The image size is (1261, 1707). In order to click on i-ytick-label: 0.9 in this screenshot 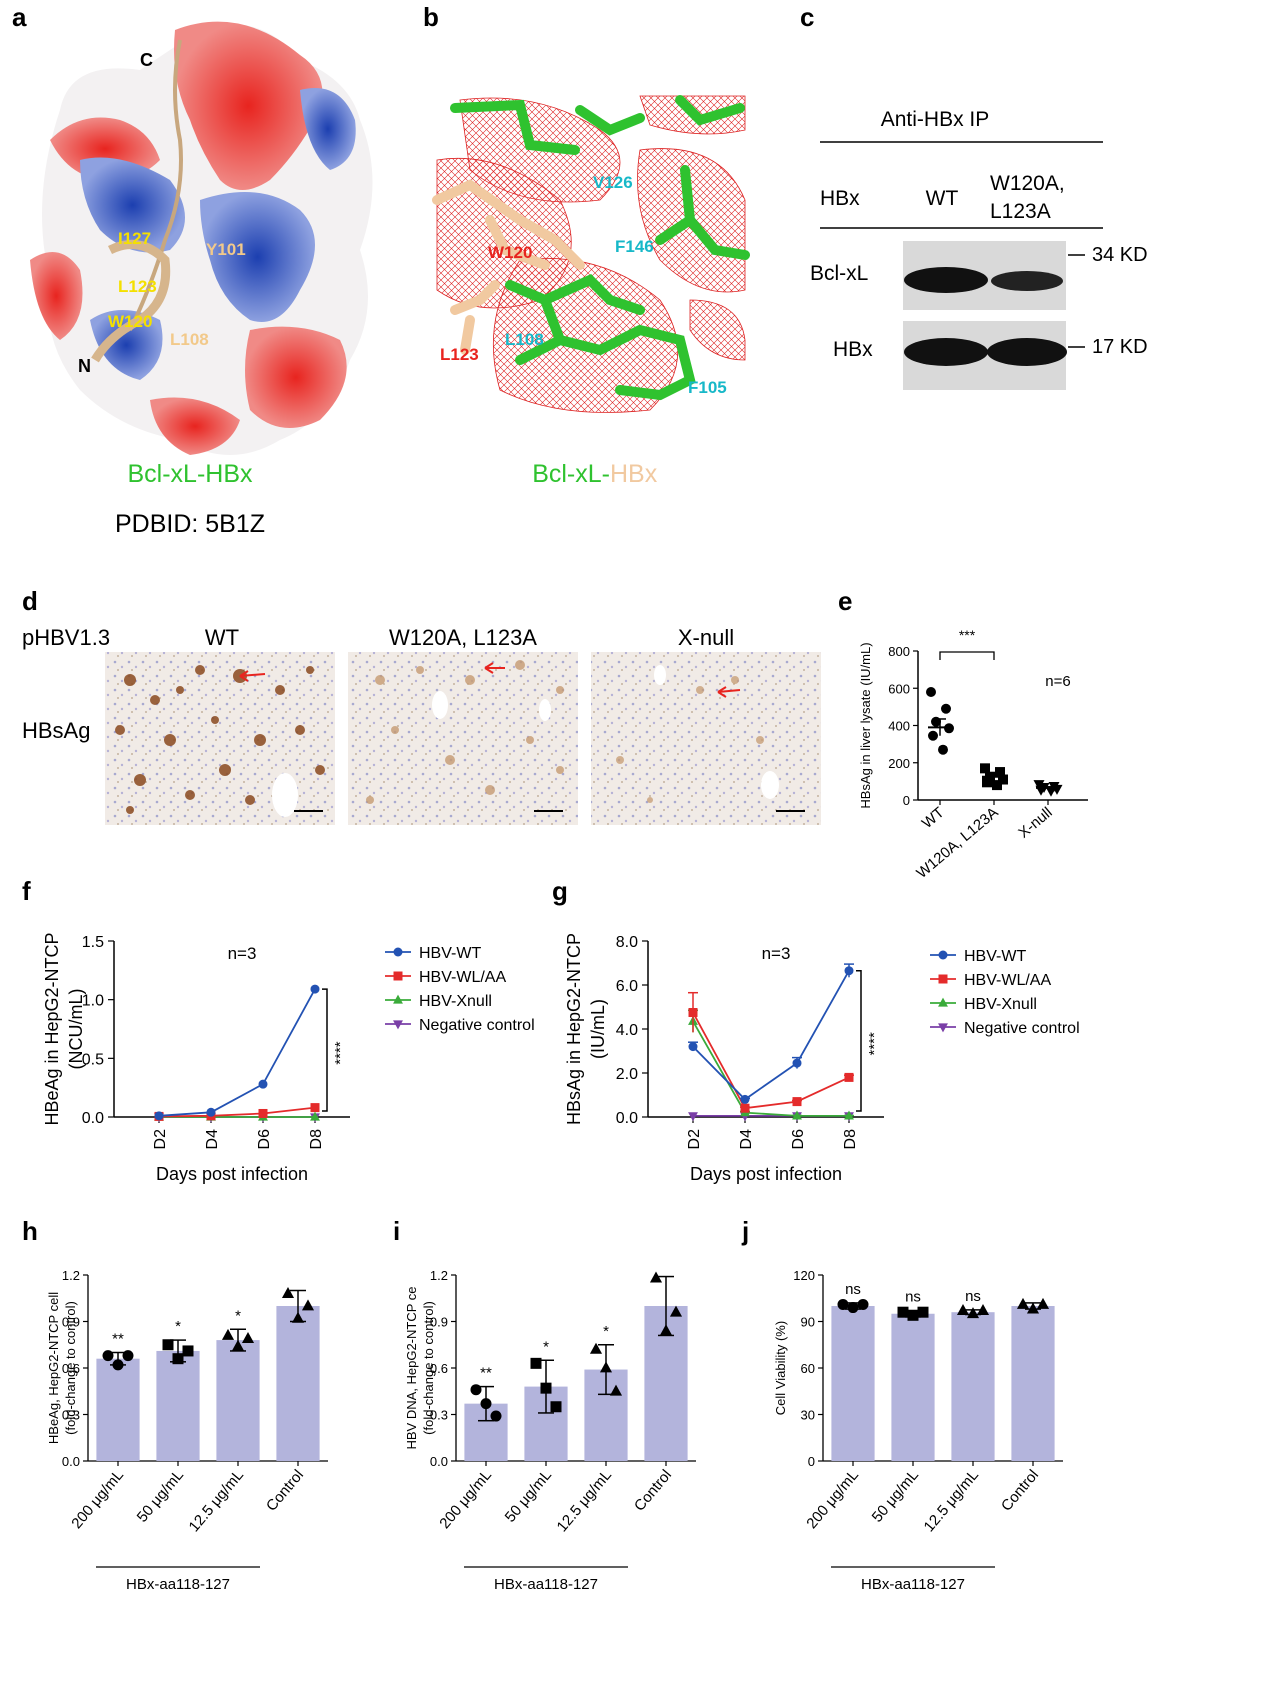, I will do `click(439, 1322)`.